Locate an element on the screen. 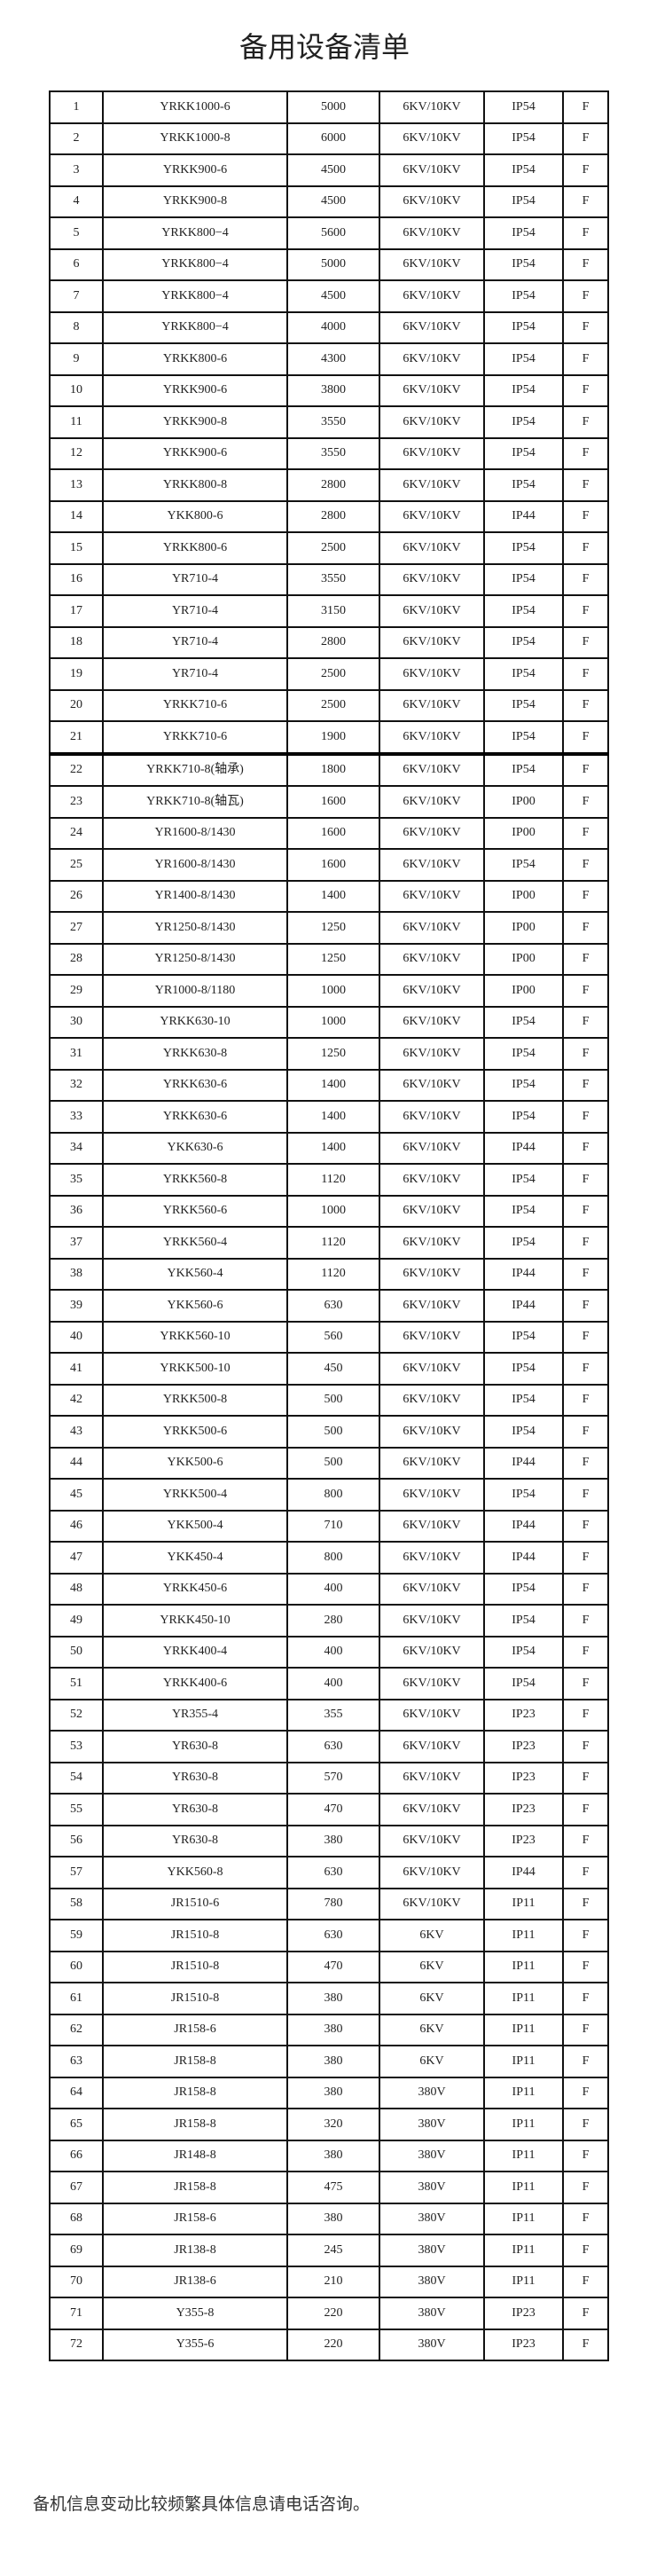 This screenshot has width=649, height=2576. table-row: 47 YKK450-4 800 6KV/10KV IP44 F is located at coordinates (329, 1558).